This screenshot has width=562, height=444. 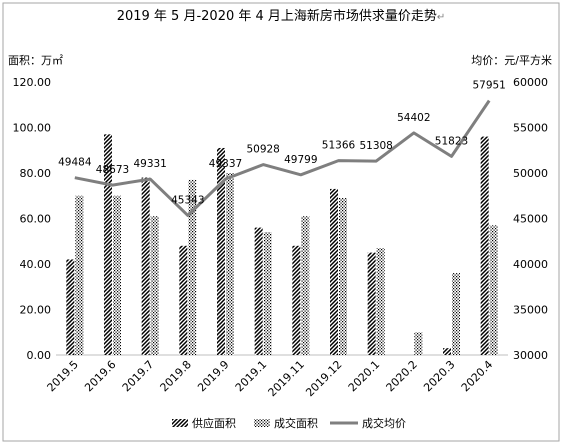 I want to click on chart-title-text: 2019 年 5 月-2020 年 4 月上海新房市场供求量价走势, so click(x=277, y=16).